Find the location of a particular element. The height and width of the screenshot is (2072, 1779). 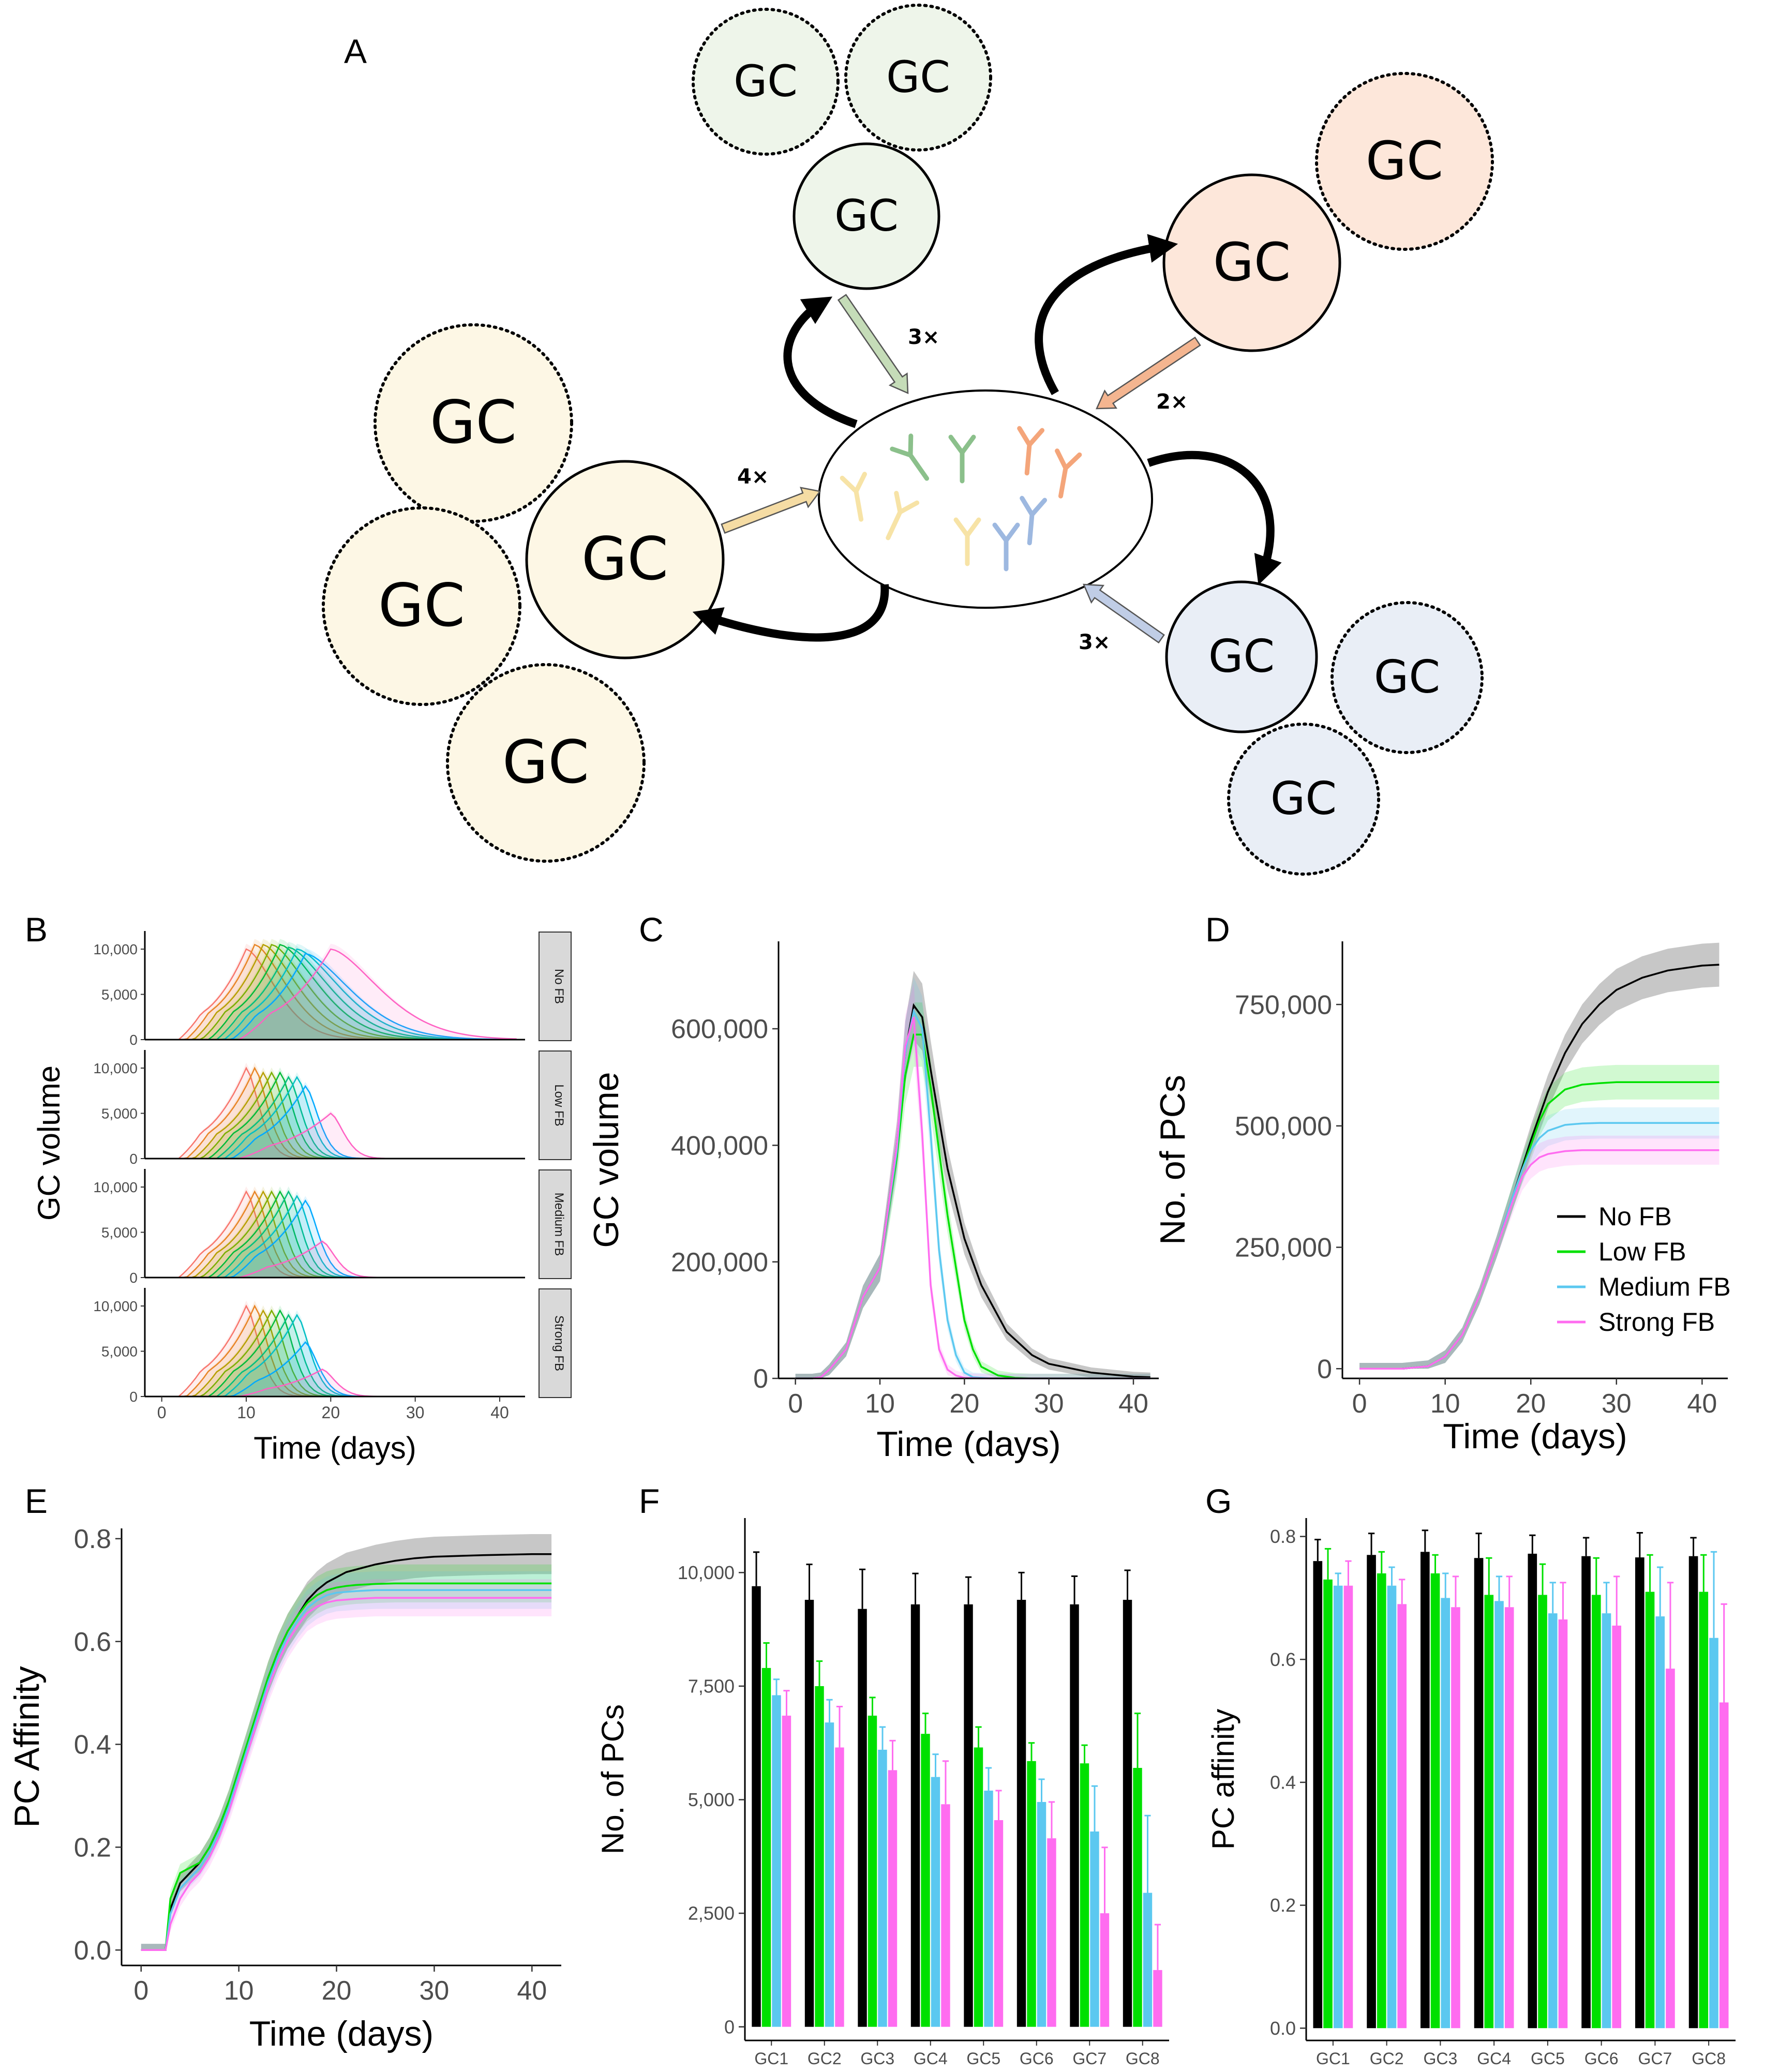

y-tick-label: 0.6 is located at coordinates (1283, 1659).